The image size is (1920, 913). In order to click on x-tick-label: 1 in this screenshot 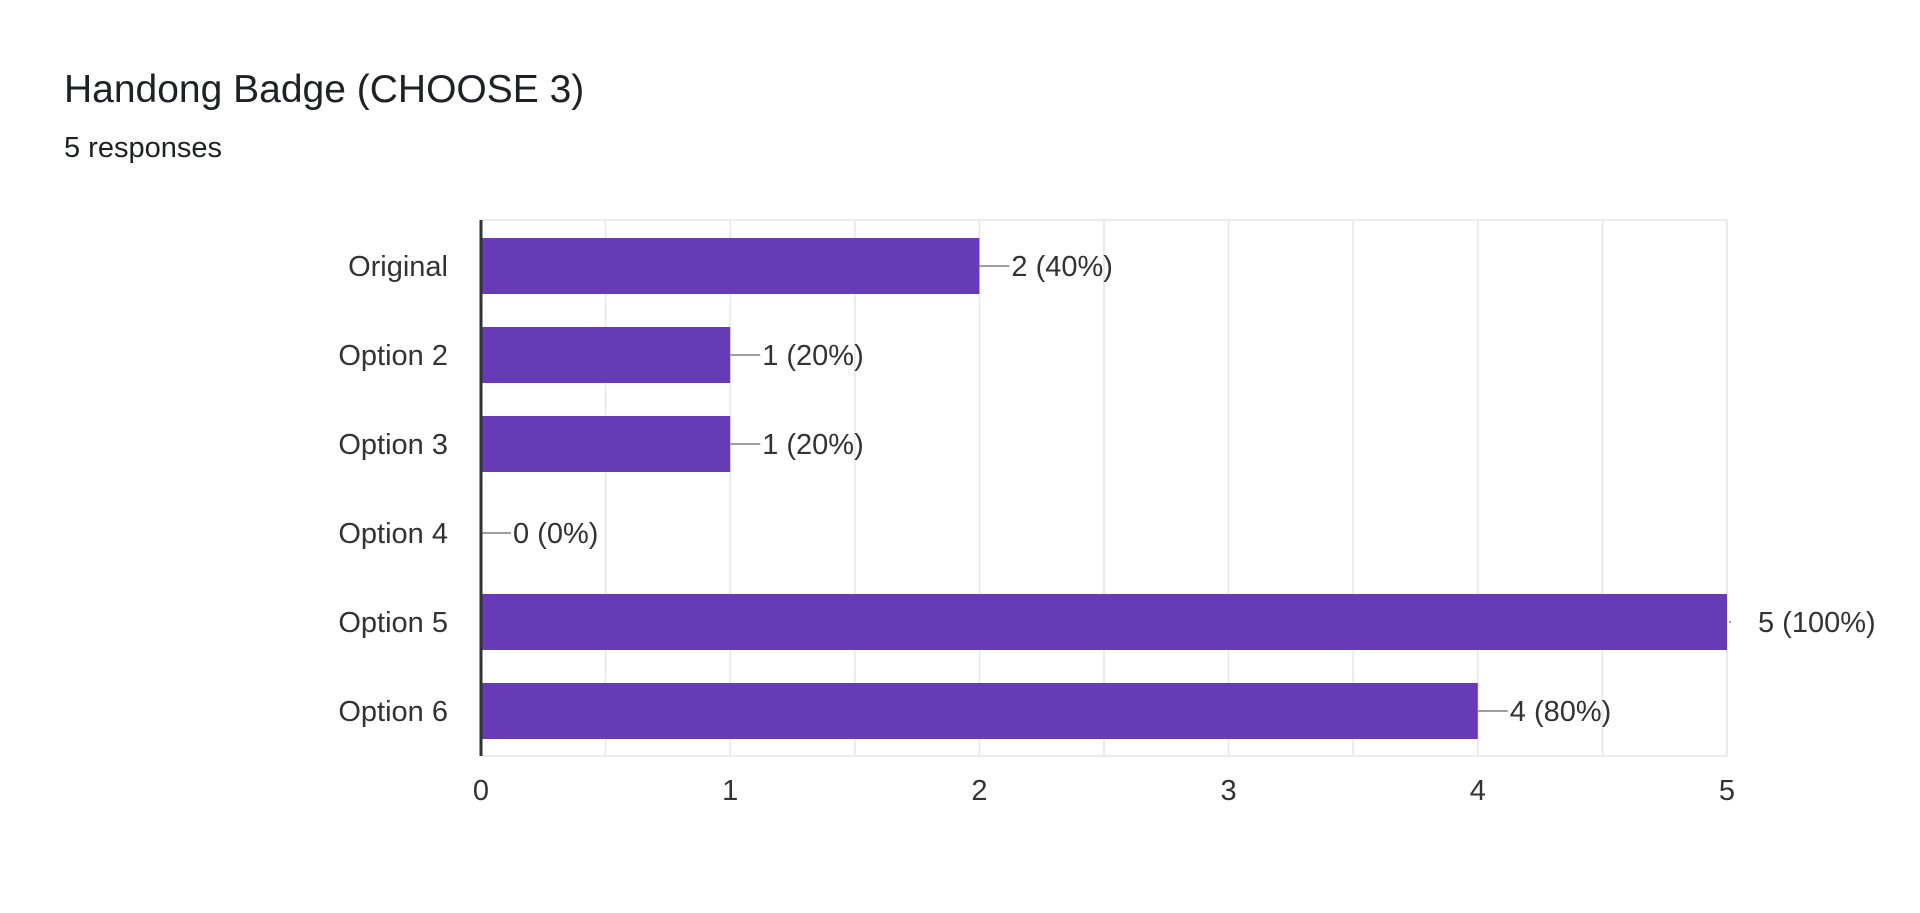, I will do `click(730, 791)`.